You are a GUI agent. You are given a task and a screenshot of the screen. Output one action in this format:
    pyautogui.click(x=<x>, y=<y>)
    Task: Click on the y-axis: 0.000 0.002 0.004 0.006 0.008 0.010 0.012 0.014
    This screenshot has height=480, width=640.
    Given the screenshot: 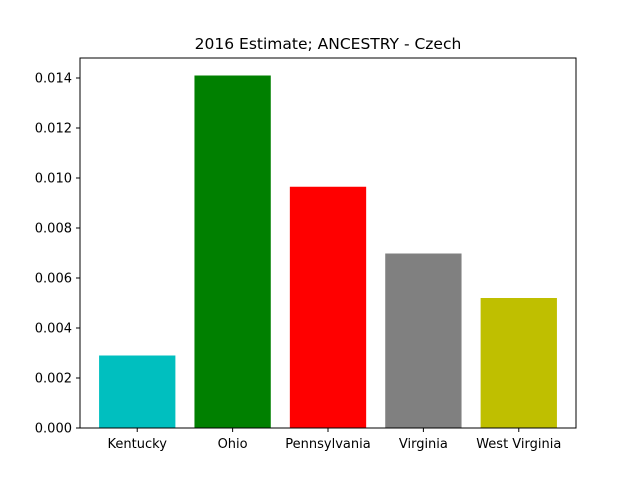 What is the action you would take?
    pyautogui.click(x=57, y=254)
    